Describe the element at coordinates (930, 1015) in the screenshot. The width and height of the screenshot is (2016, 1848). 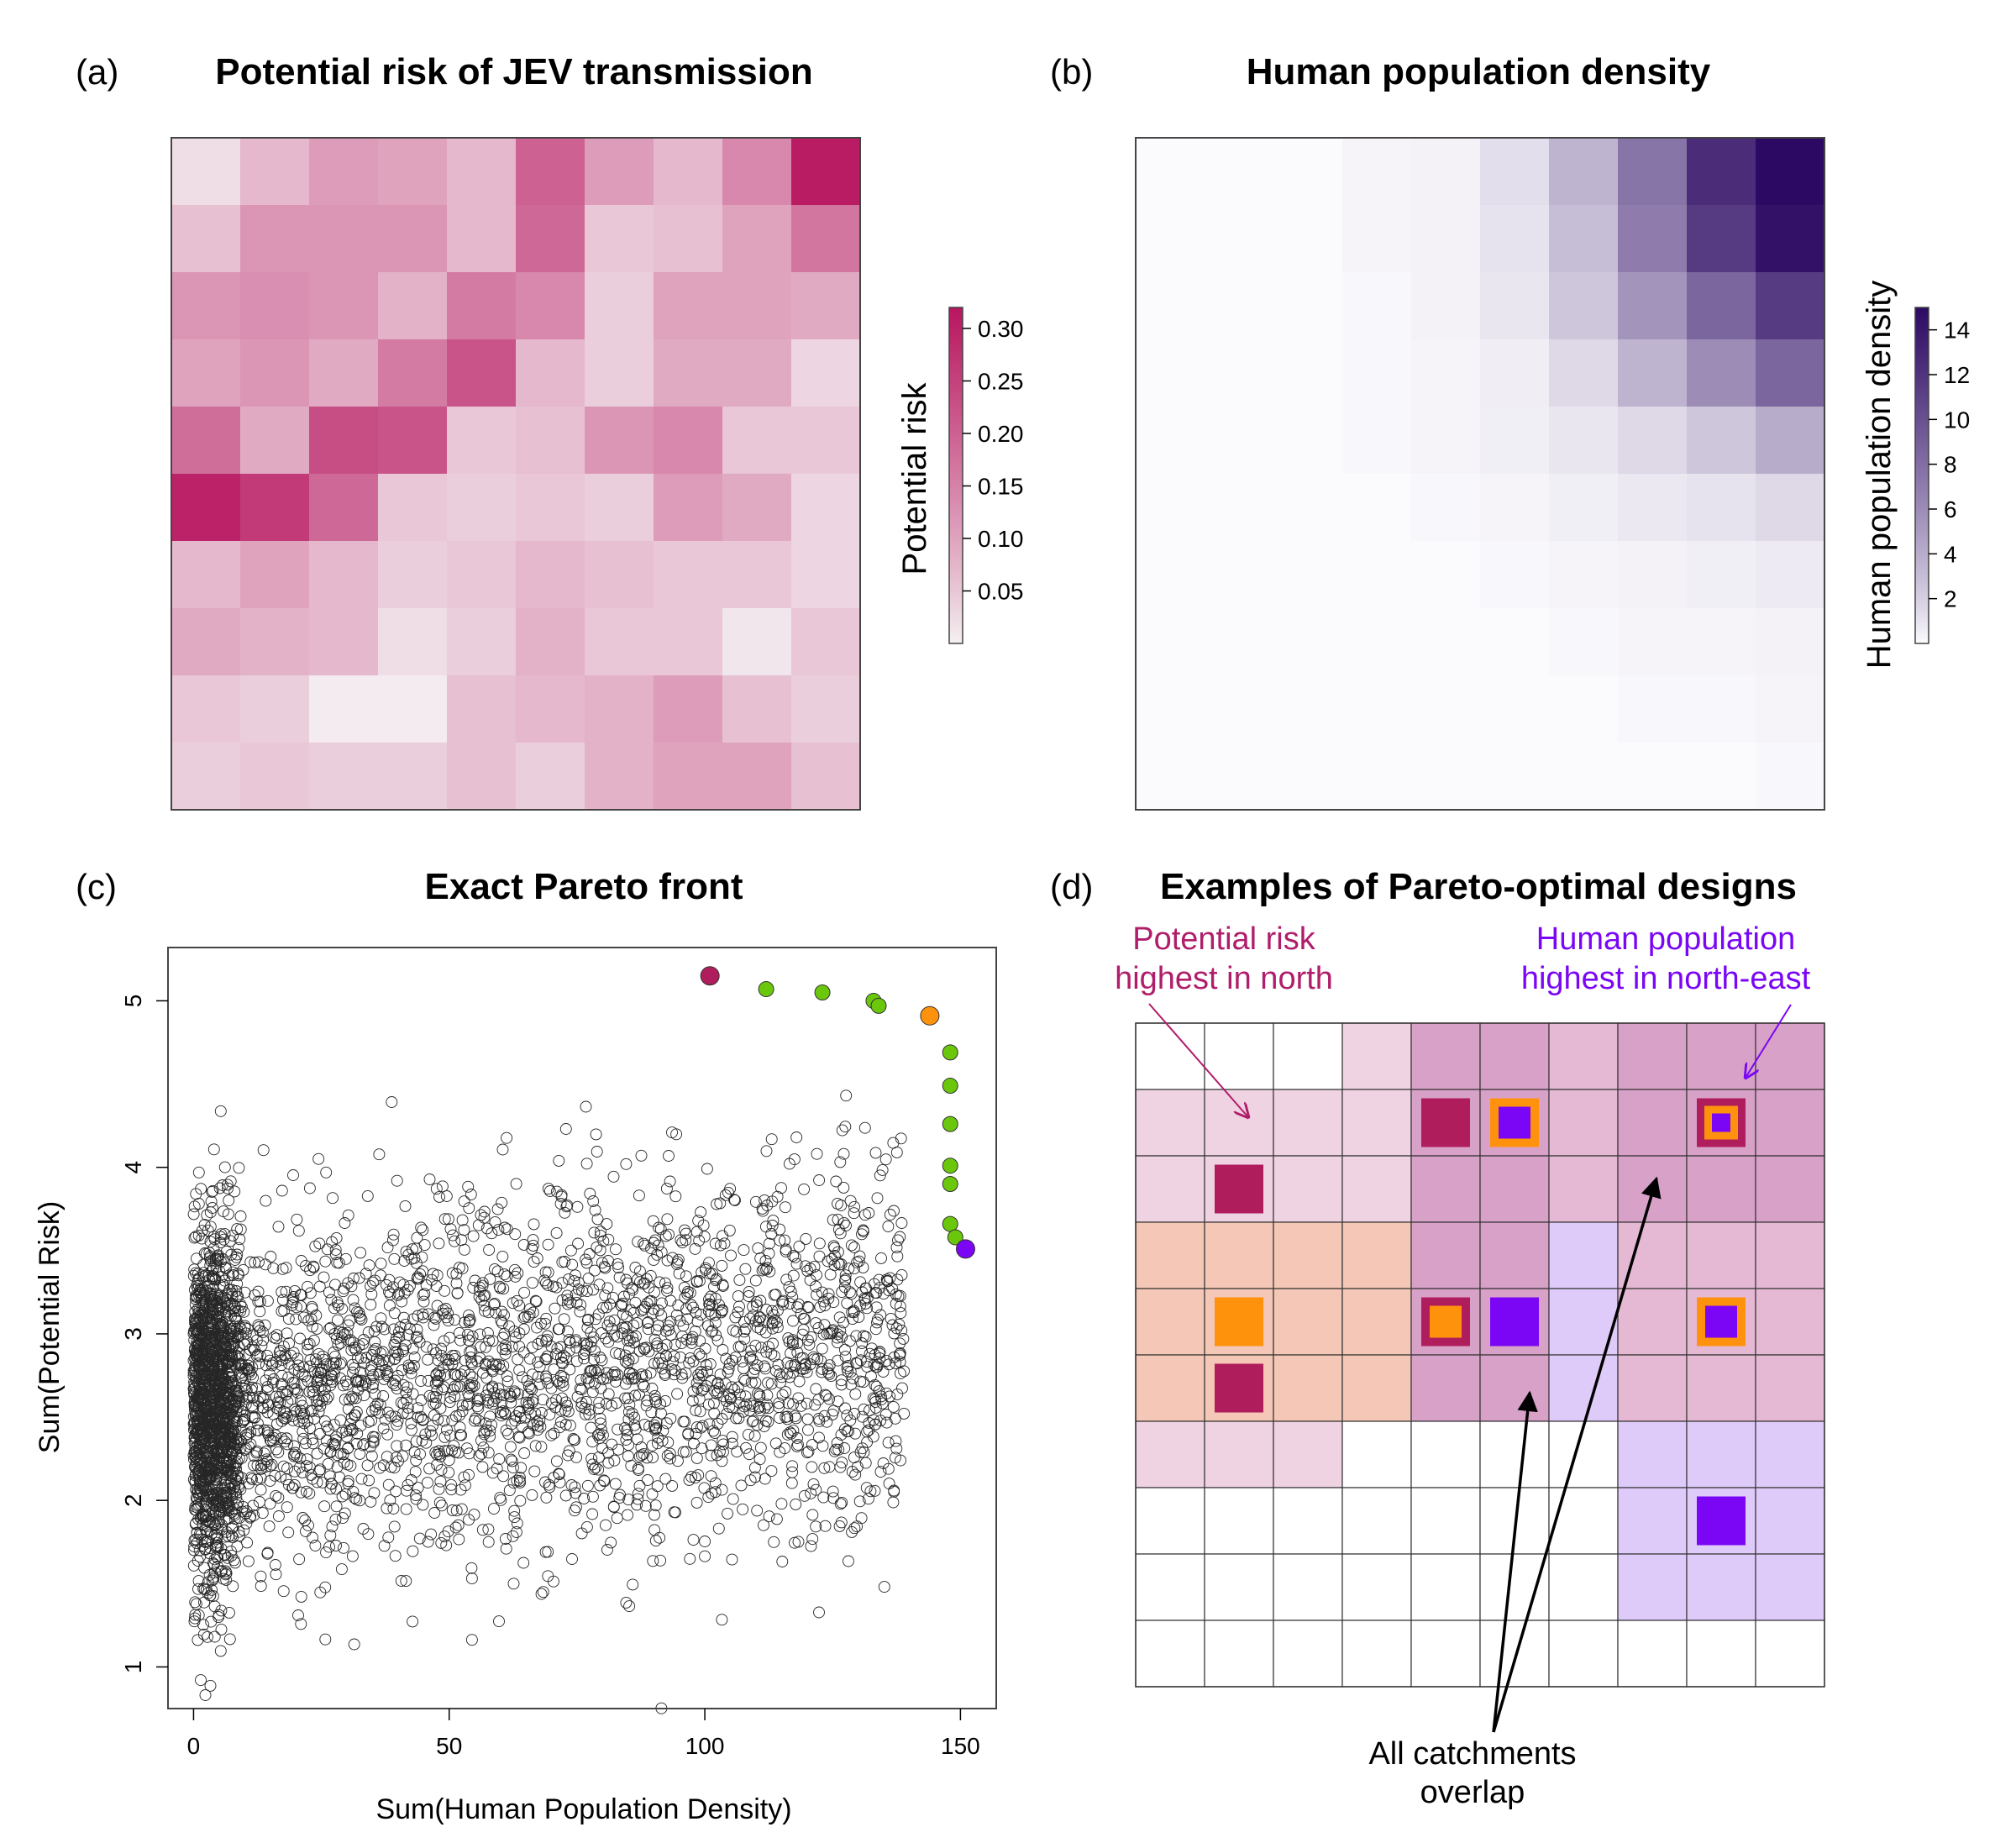
I see `pareto-point-orange` at that location.